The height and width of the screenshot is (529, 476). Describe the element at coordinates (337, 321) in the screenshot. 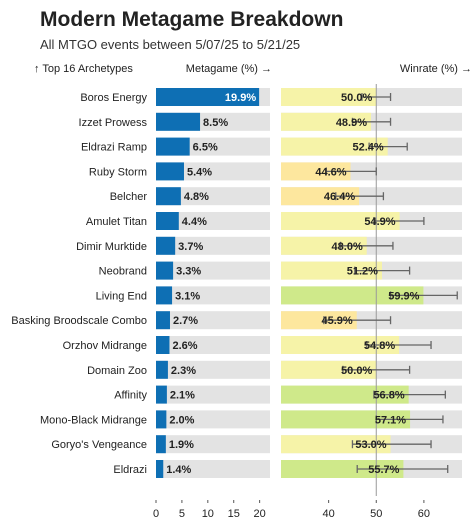

I see `winrate-value-label: 45.9%` at that location.